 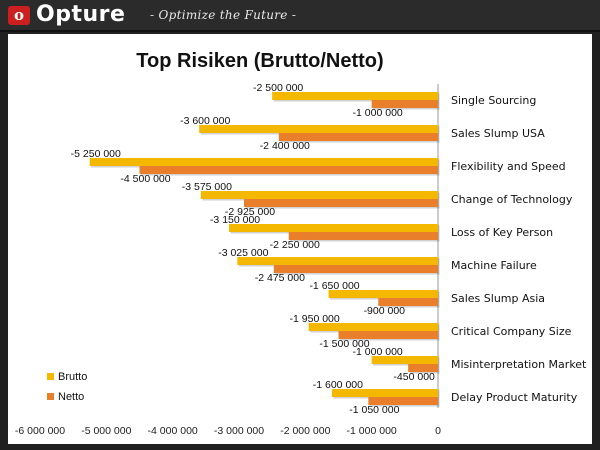 What do you see at coordinates (512, 199) in the screenshot?
I see `category-label: Change of Technology` at bounding box center [512, 199].